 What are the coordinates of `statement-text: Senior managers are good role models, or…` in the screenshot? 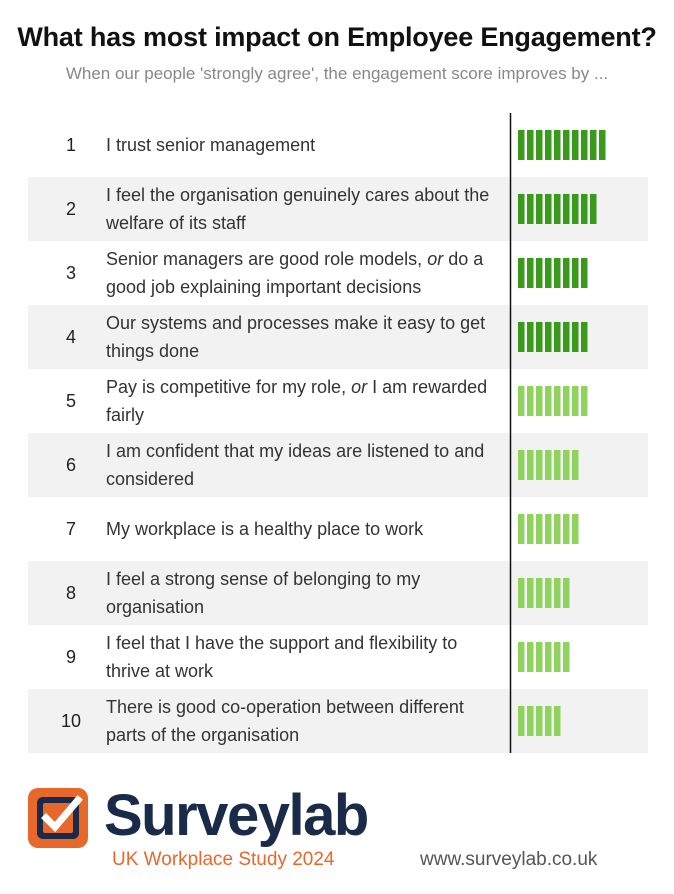 It's located at (295, 273).